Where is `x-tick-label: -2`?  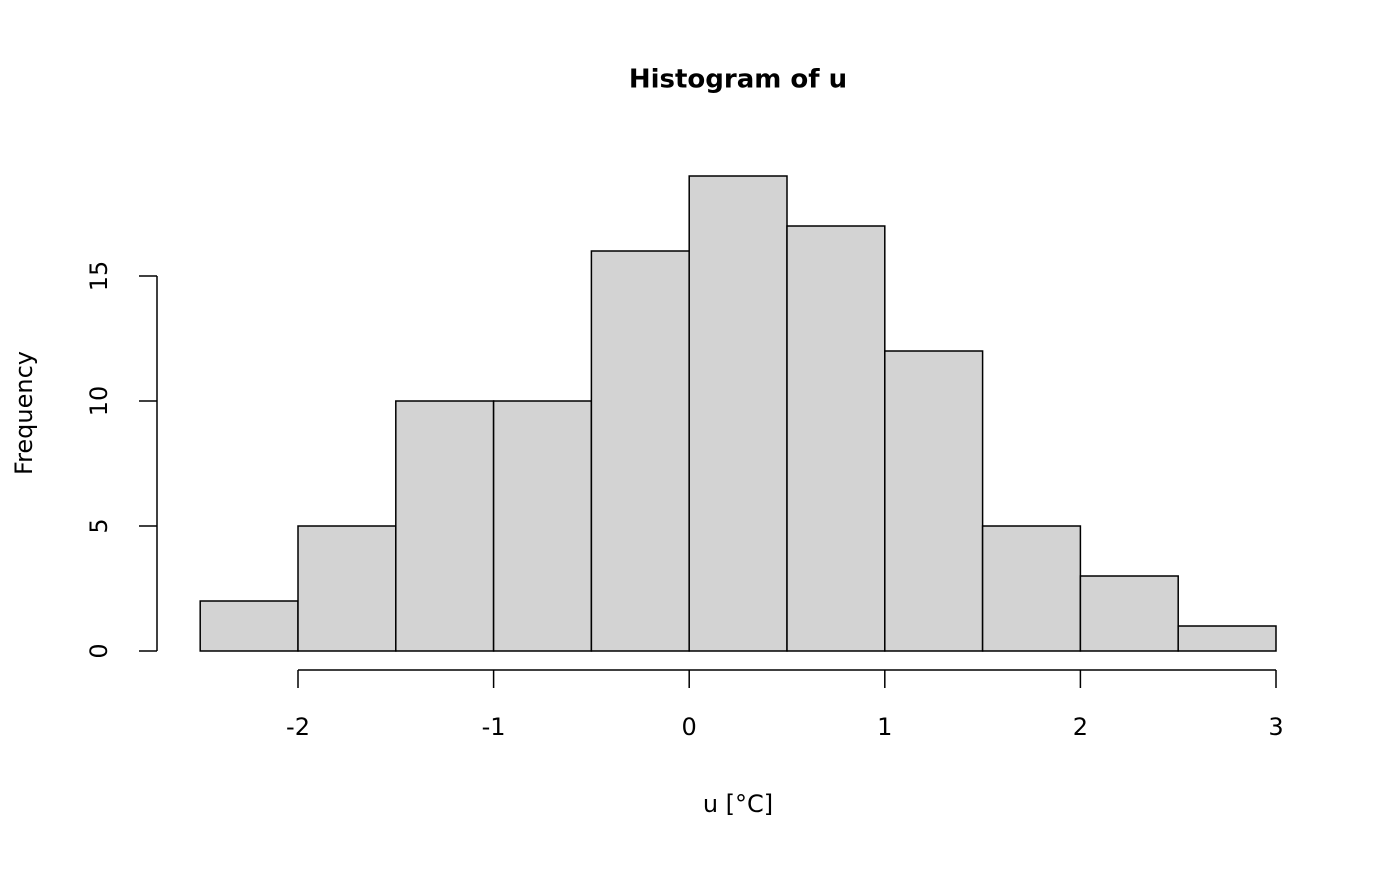
x-tick-label: -2 is located at coordinates (298, 727).